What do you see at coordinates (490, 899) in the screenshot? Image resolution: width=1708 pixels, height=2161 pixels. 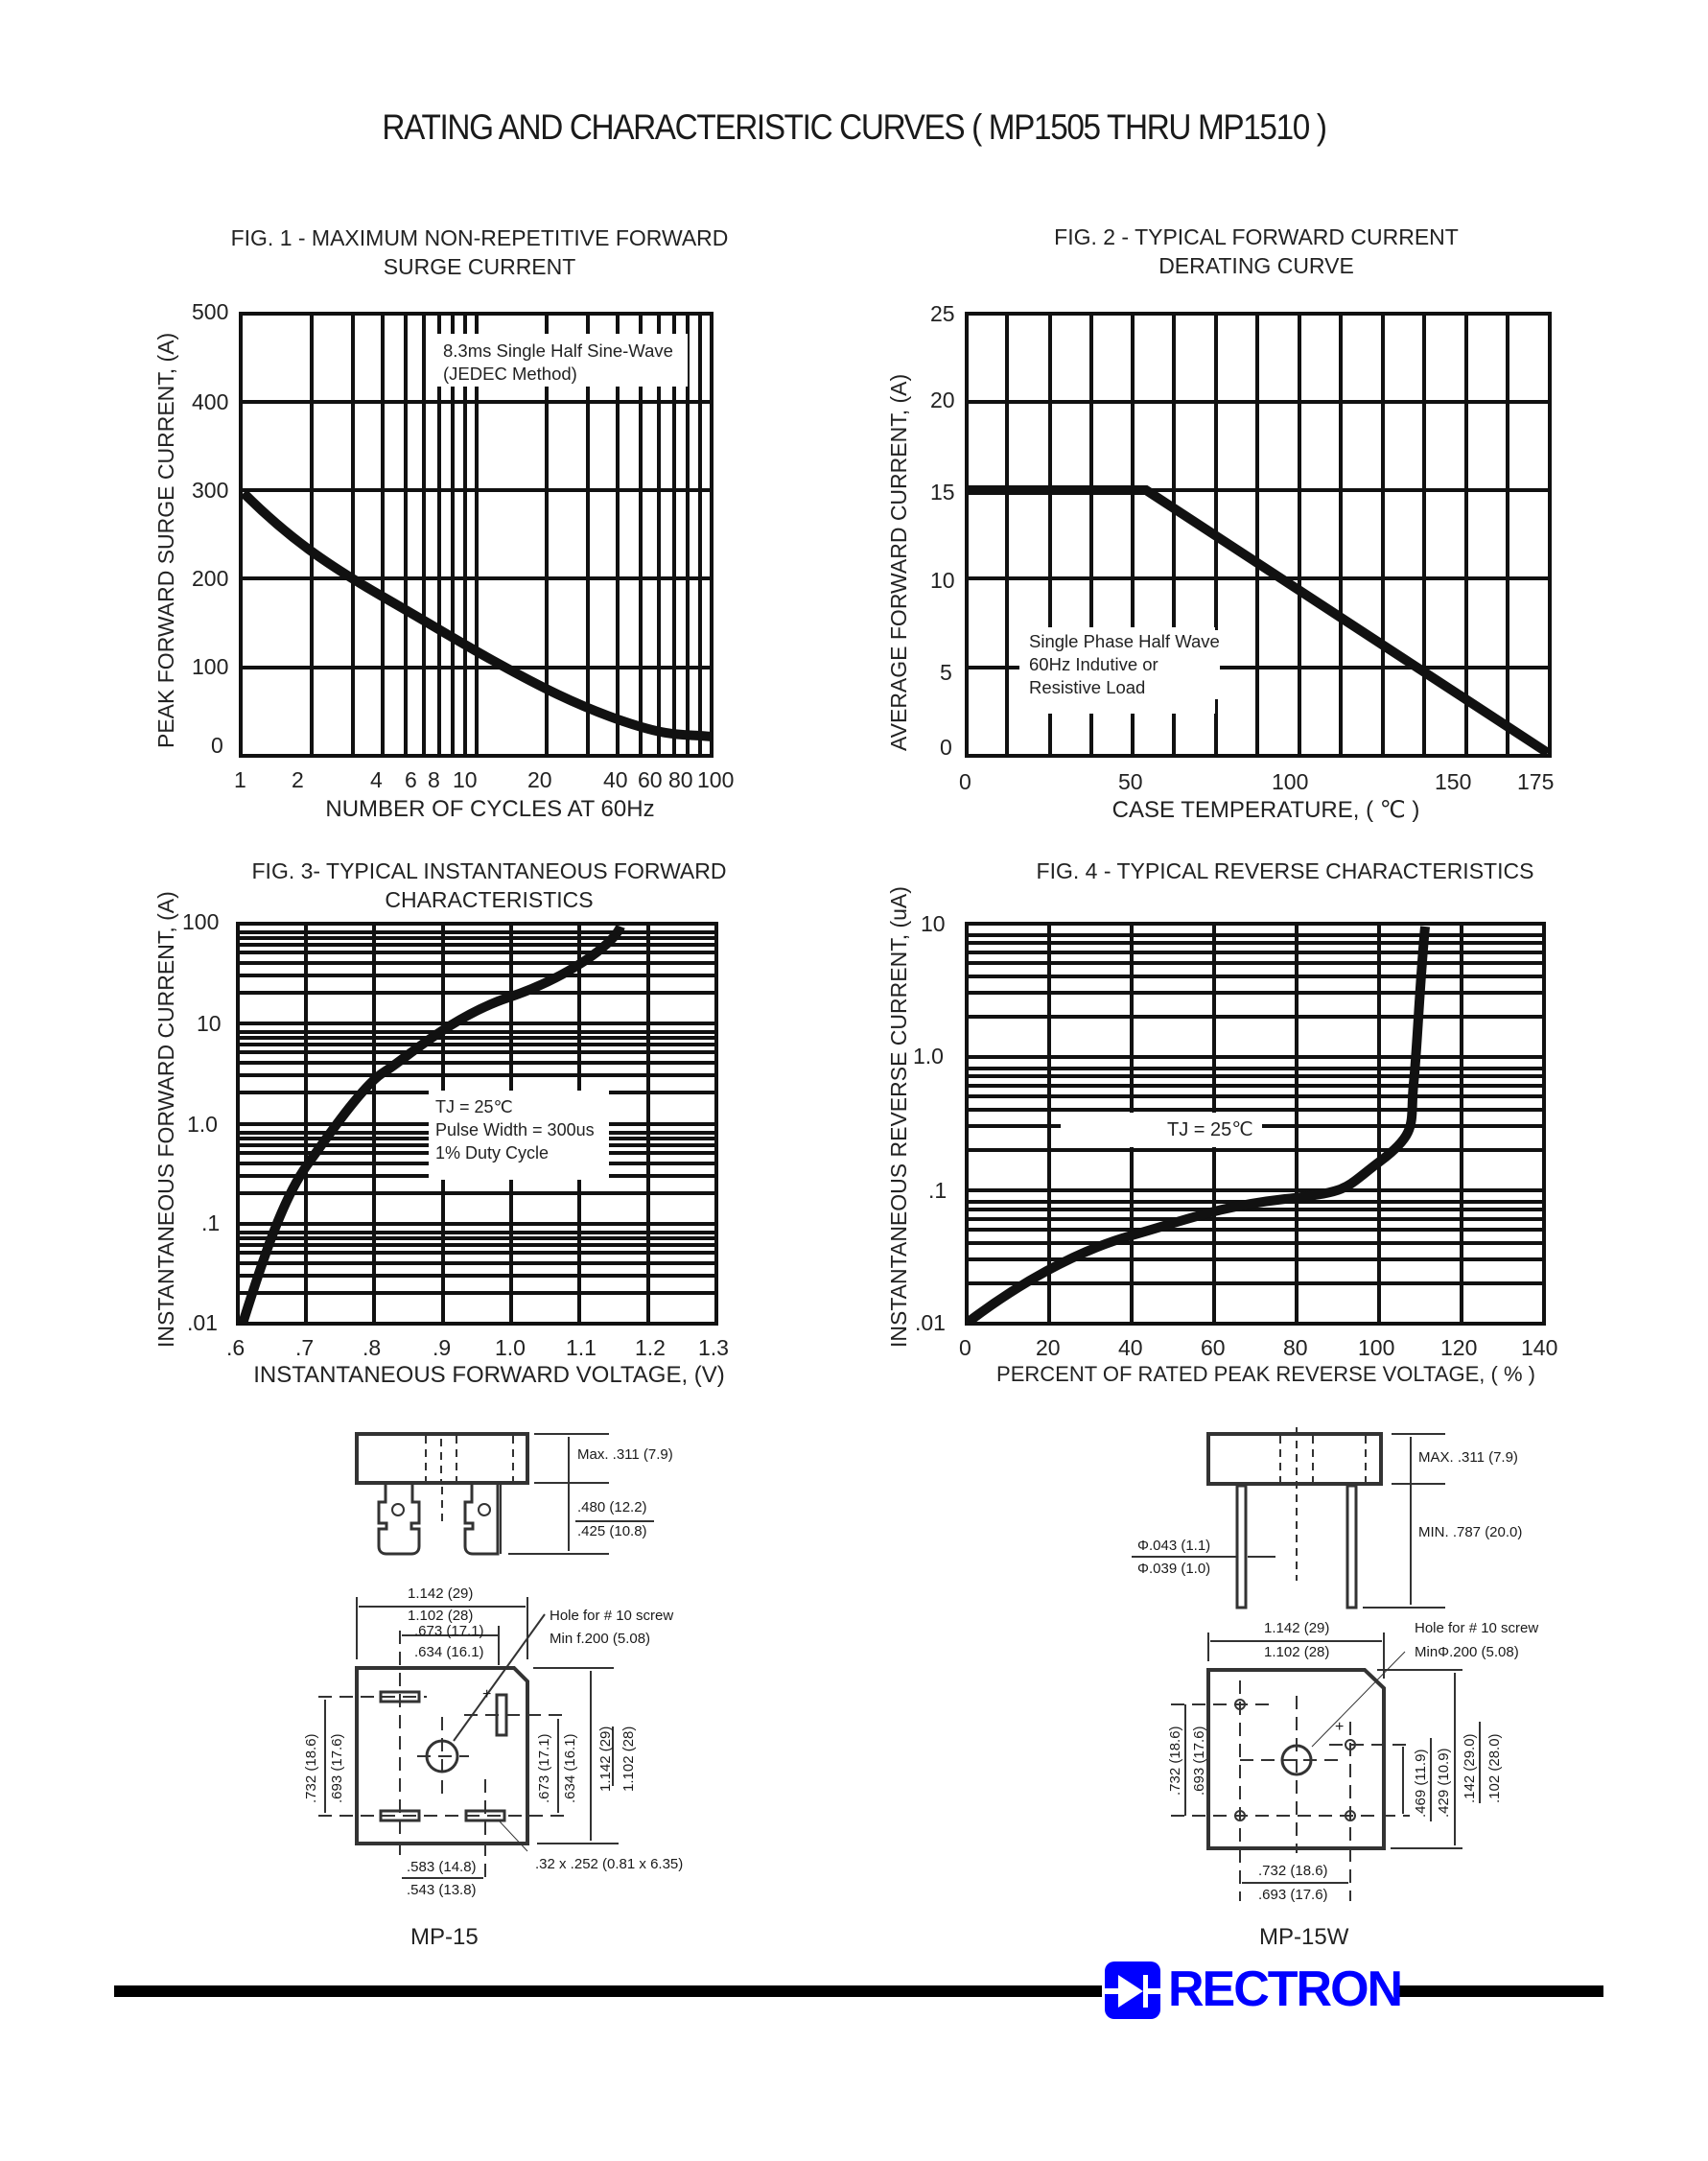 I see `fig3-title-line2: CHARACTERISTICS` at bounding box center [490, 899].